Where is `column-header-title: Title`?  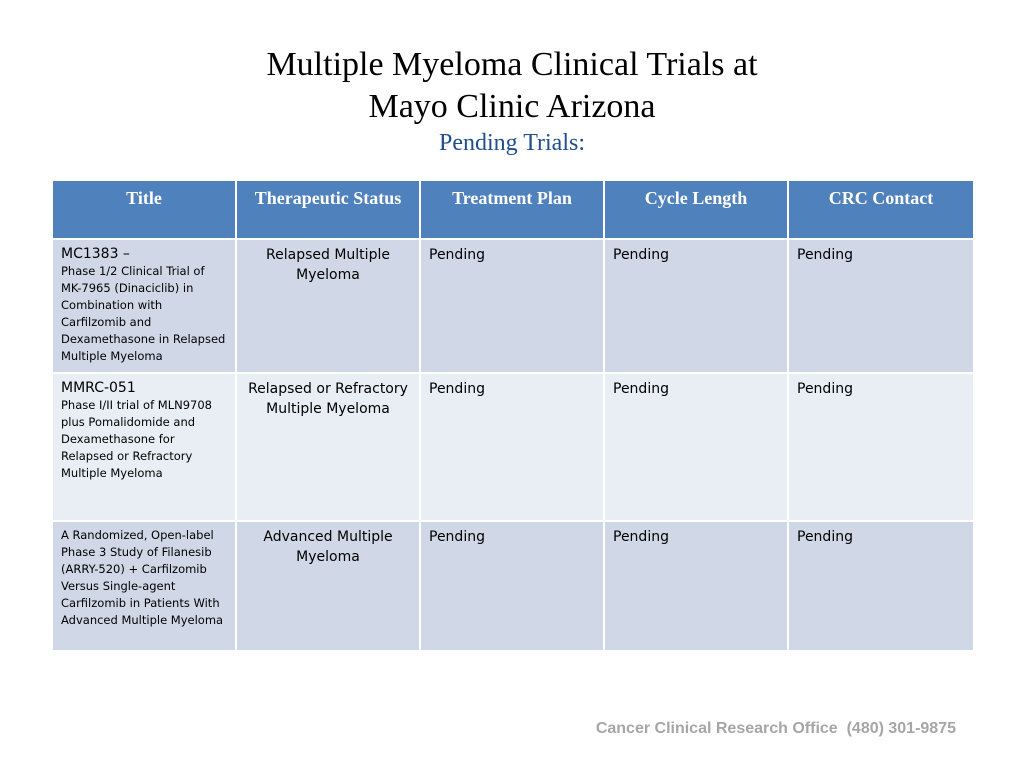
column-header-title: Title is located at coordinates (144, 209).